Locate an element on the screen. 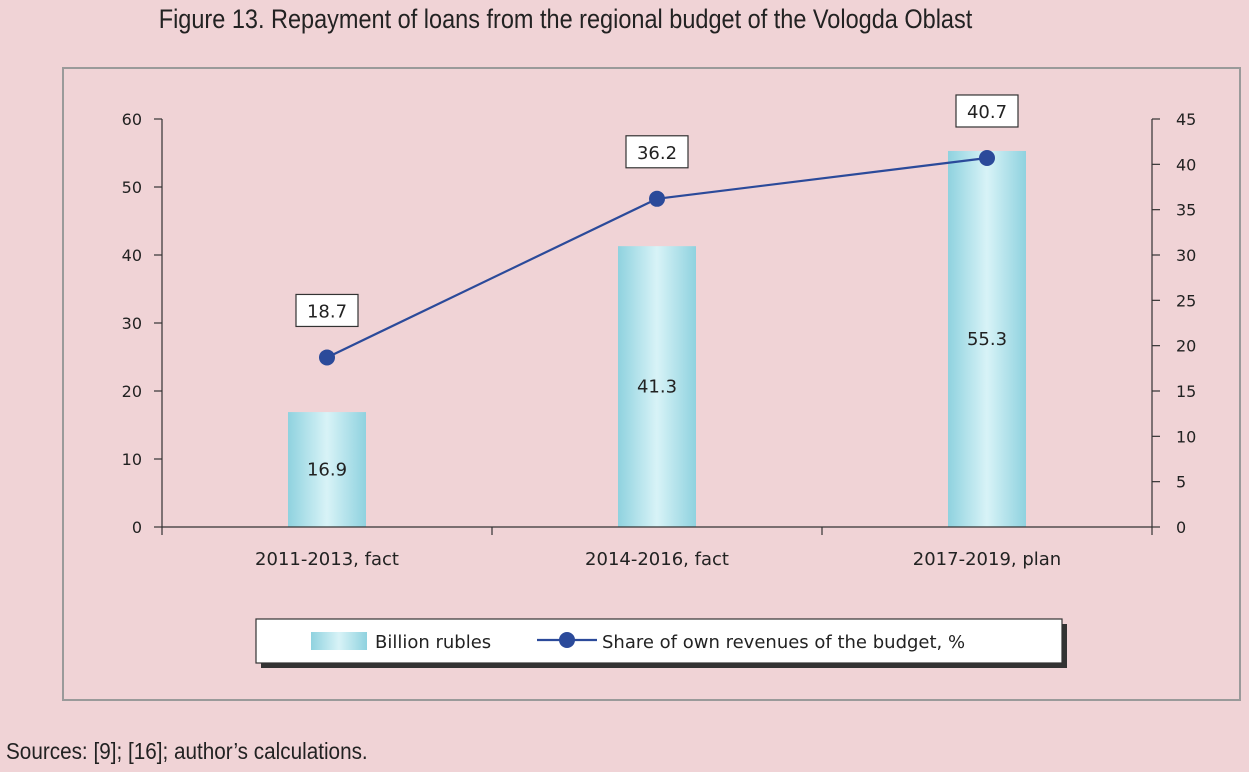 The width and height of the screenshot is (1249, 772). legend-bar-label: Billion rubles is located at coordinates (433, 642).